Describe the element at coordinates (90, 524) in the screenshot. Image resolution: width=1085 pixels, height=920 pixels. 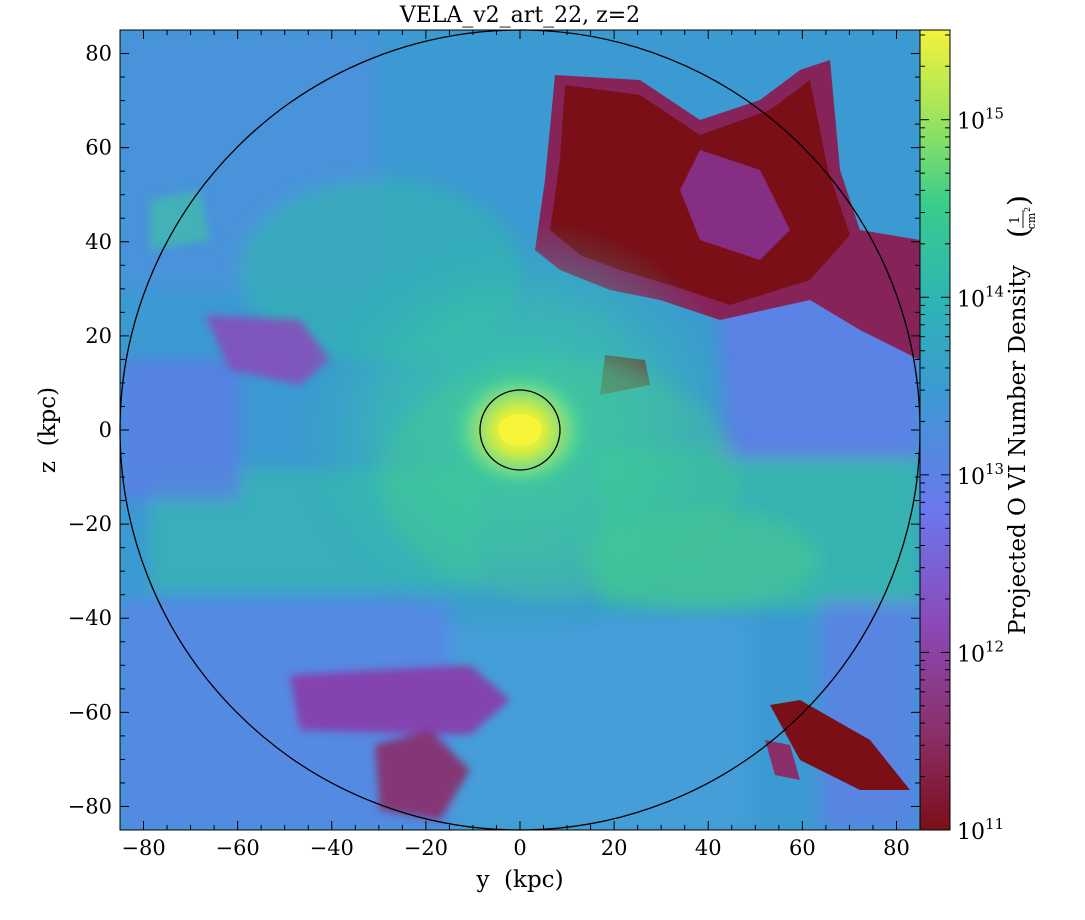
I see `y-tick-label: −20` at that location.